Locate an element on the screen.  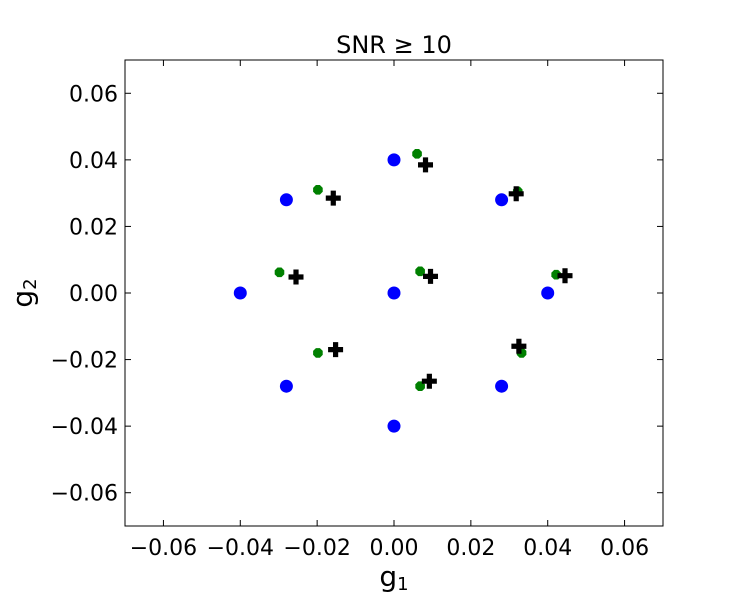
x-tick-label: −0.04 is located at coordinates (240, 548).